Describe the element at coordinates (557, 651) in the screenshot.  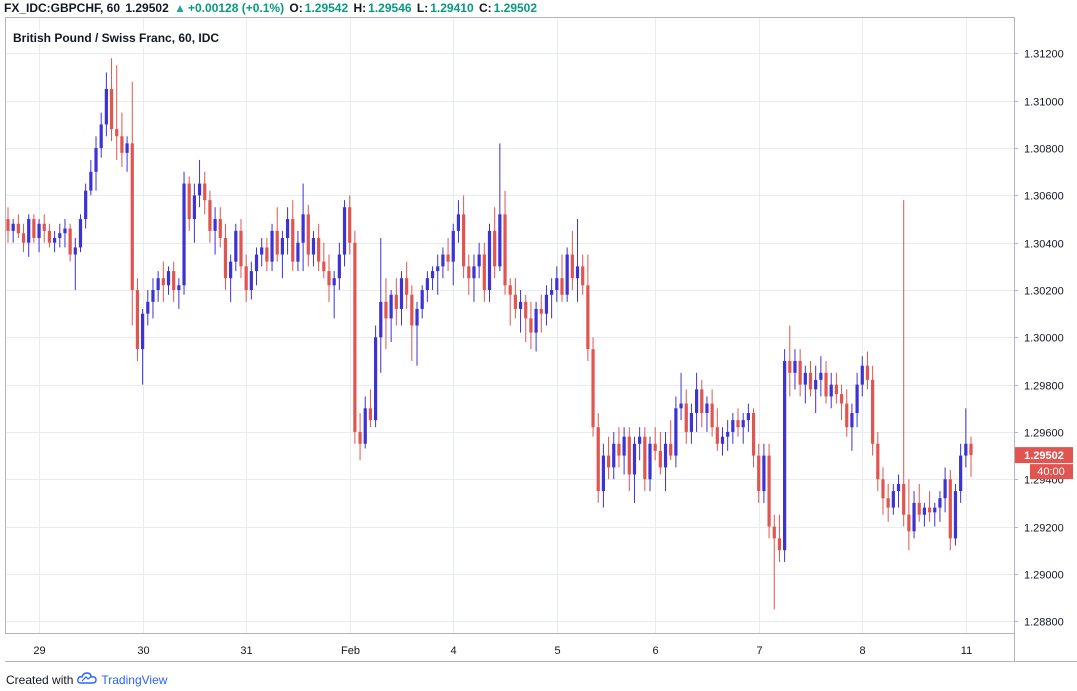
I see `time-tick-label: 5` at that location.